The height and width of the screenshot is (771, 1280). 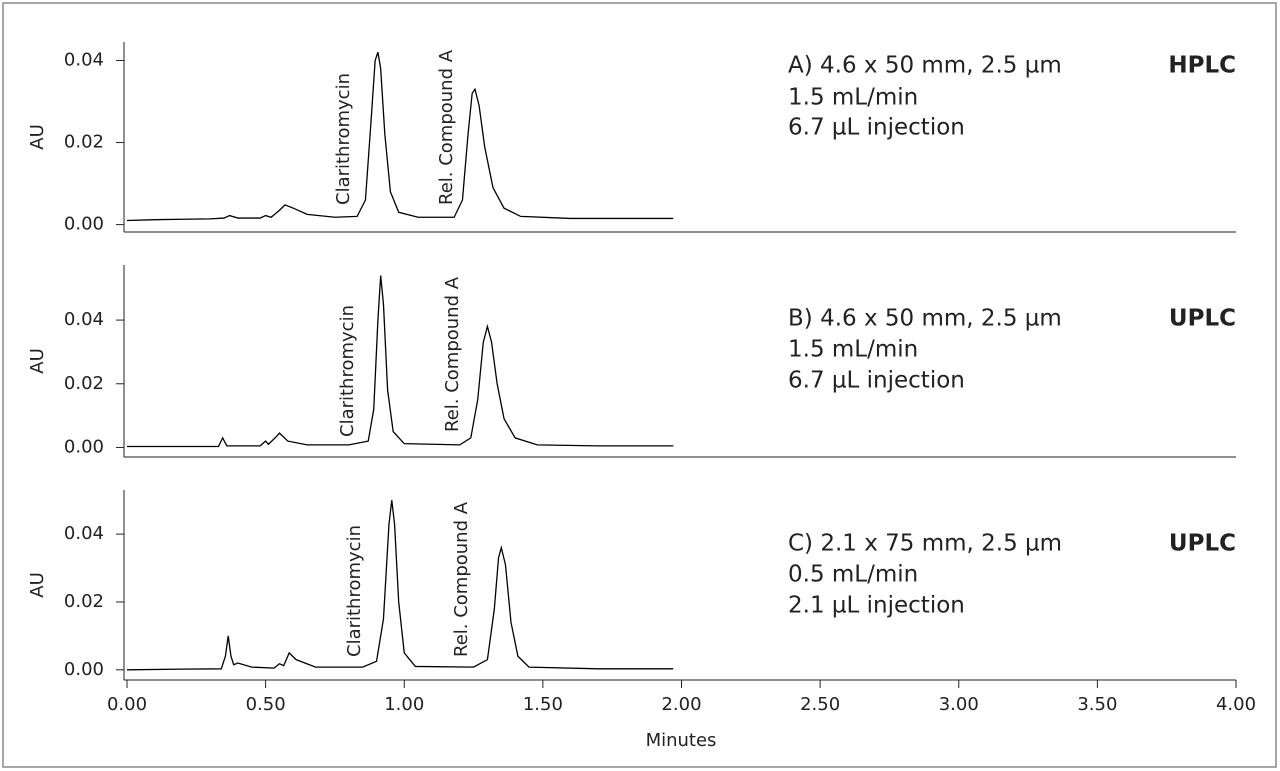 What do you see at coordinates (959, 704) in the screenshot?
I see `x-tick-label: 3.00` at bounding box center [959, 704].